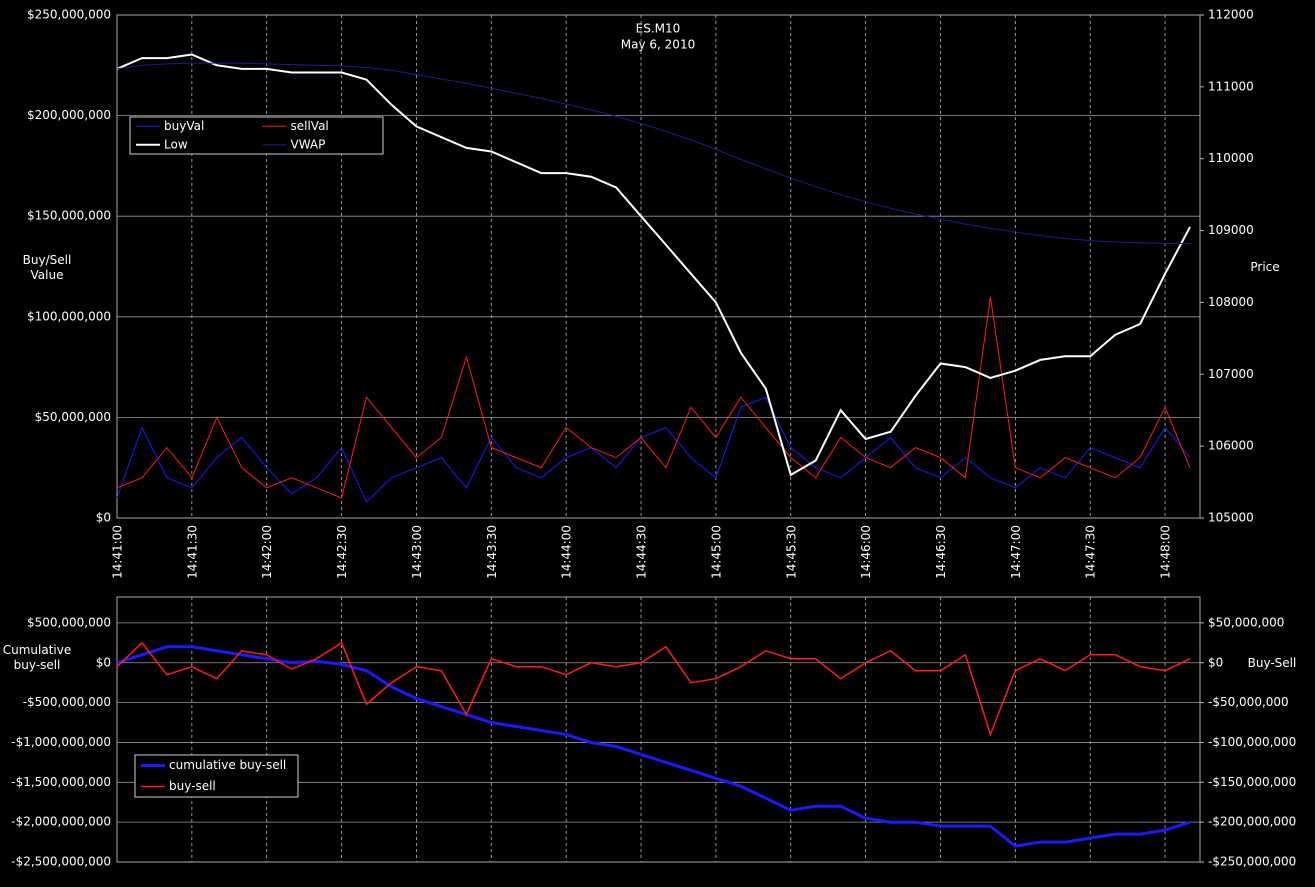 This screenshot has height=887, width=1315. Describe the element at coordinates (73, 417) in the screenshot. I see `y-tick-label: $50,000,000` at that location.